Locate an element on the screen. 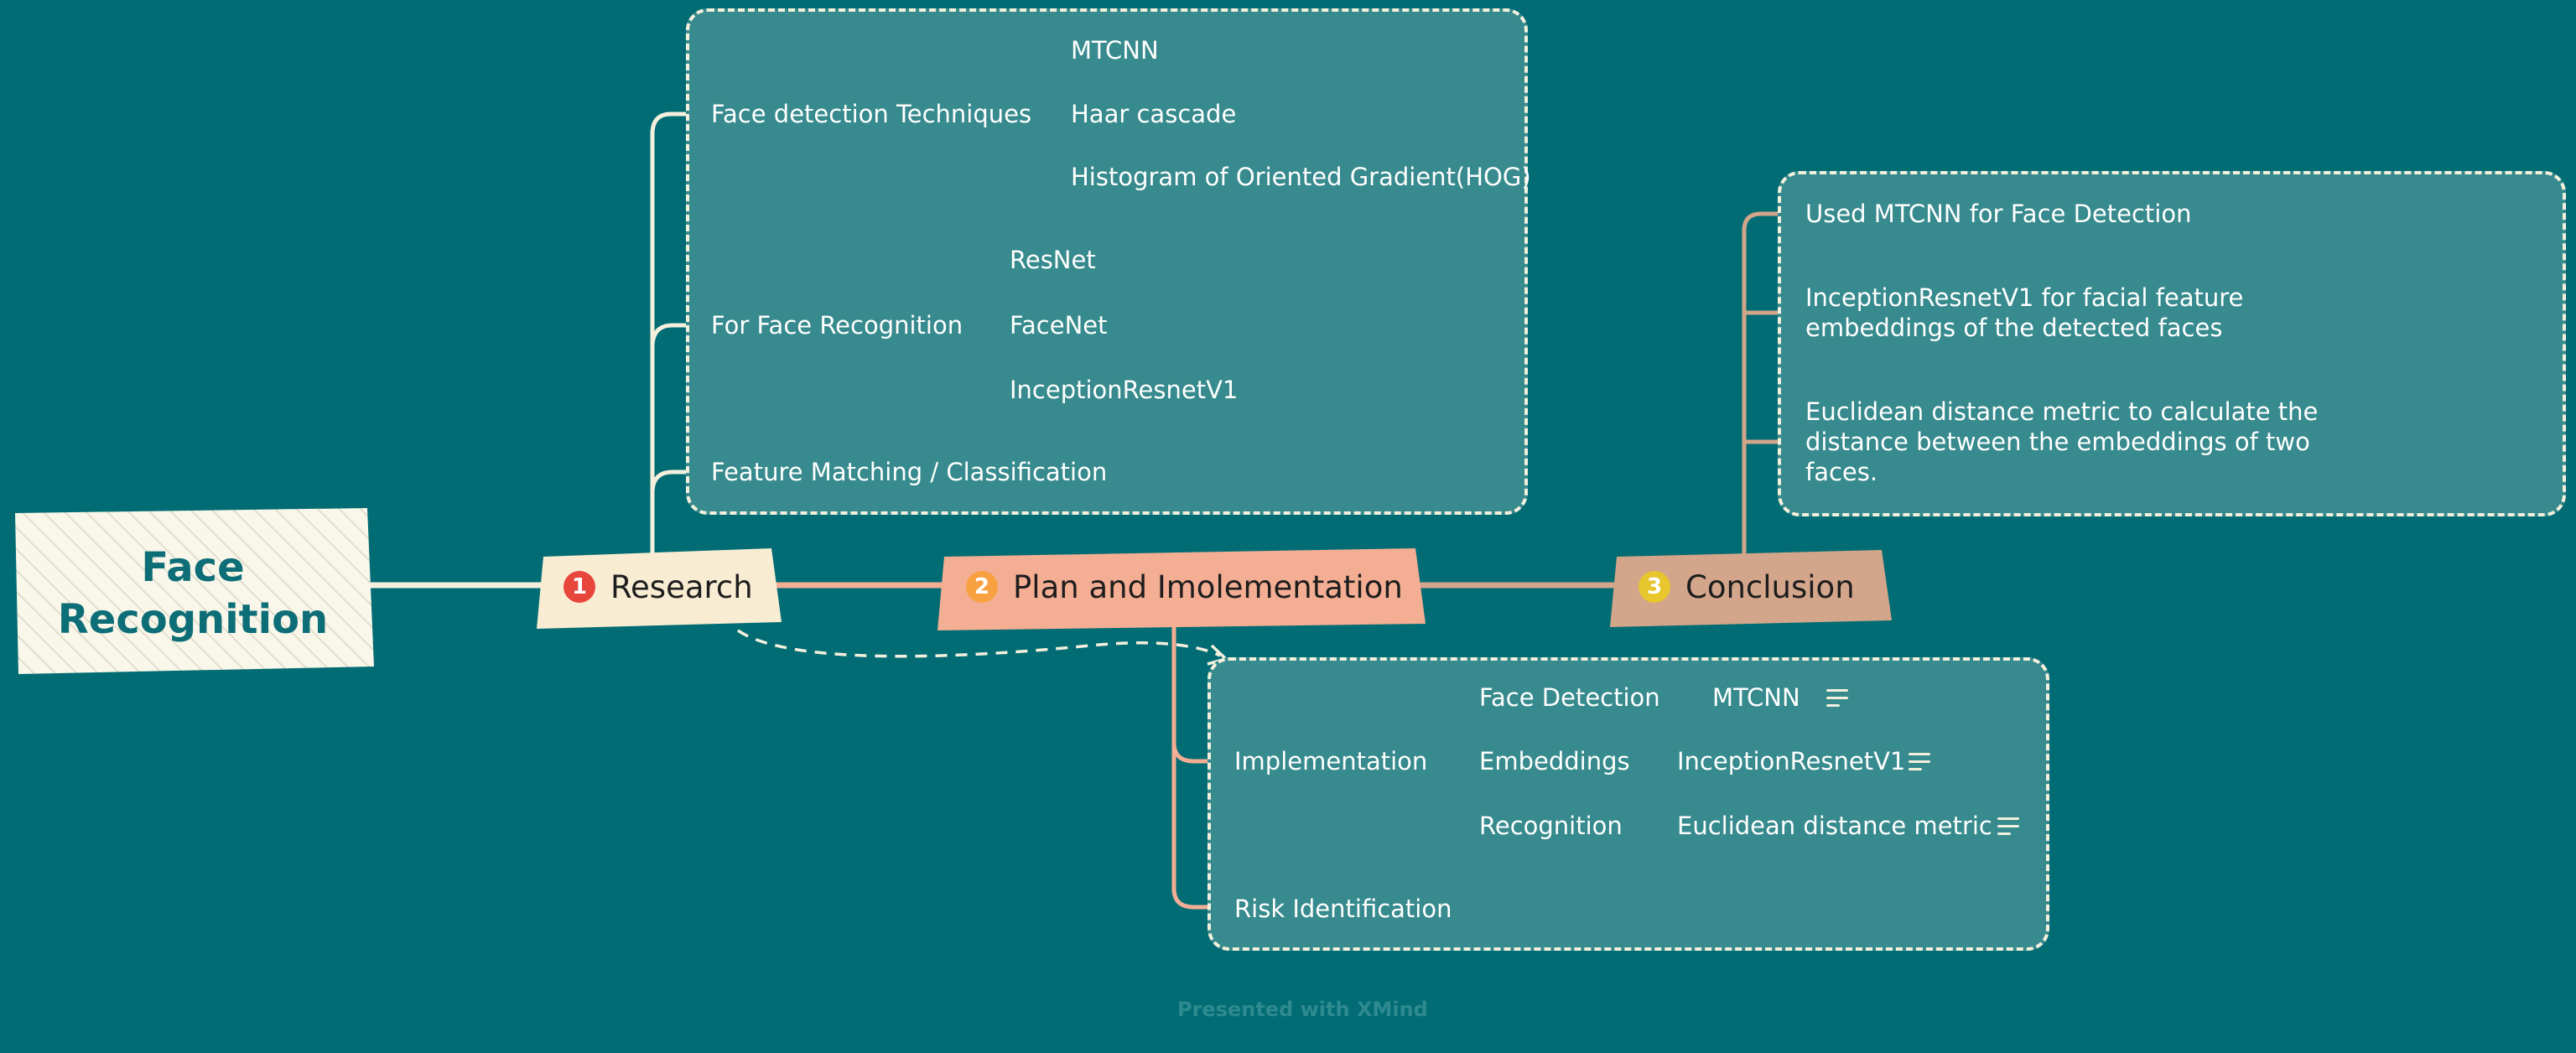  plan-shape is located at coordinates (1181, 589).